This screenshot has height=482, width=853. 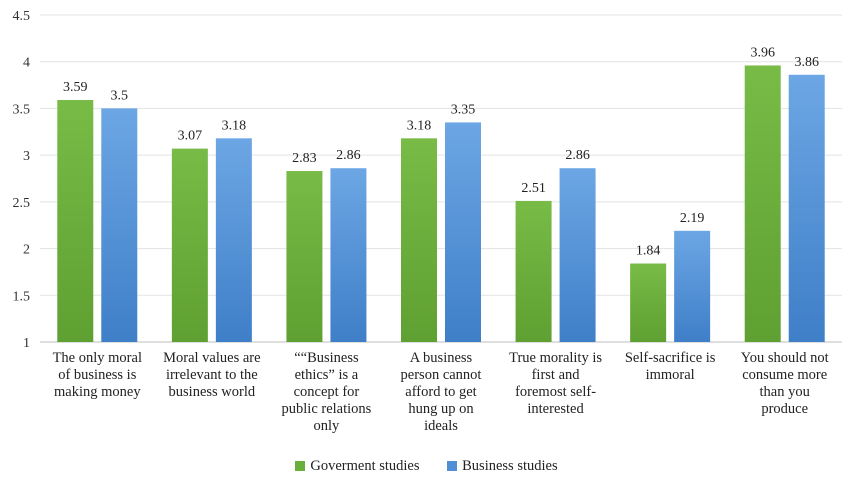 I want to click on x-category-label-line: public relations, so click(x=326, y=409).